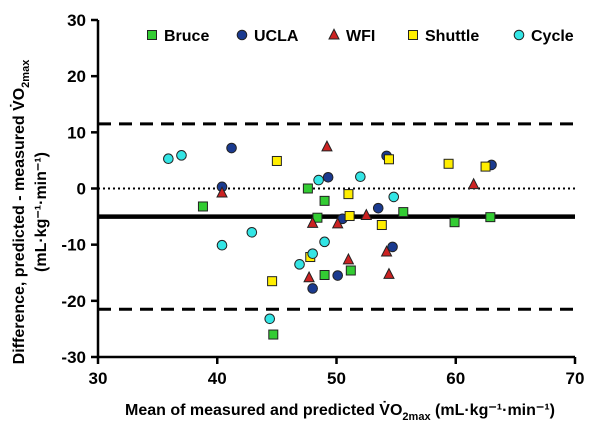  Describe the element at coordinates (334, 34) in the screenshot. I see `legend-marker-wfi` at that location.